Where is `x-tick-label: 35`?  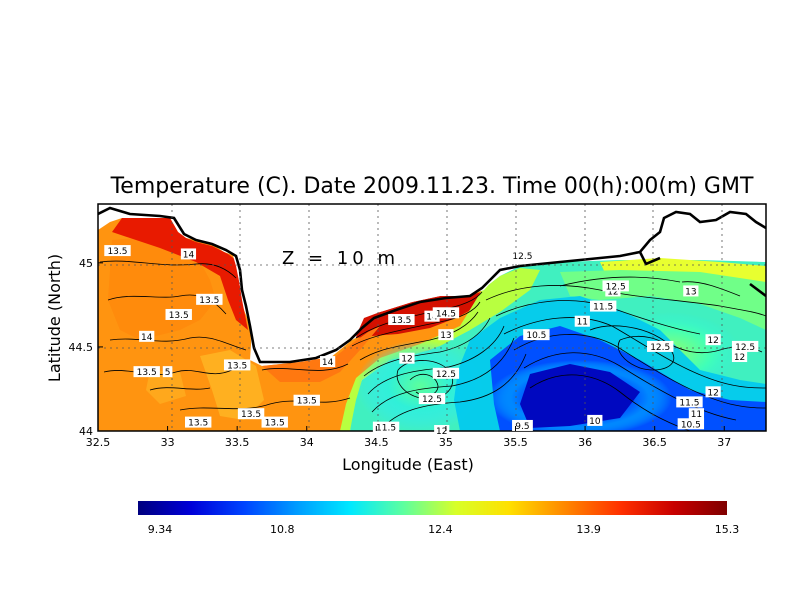 x-tick-label: 35 is located at coordinates (446, 442).